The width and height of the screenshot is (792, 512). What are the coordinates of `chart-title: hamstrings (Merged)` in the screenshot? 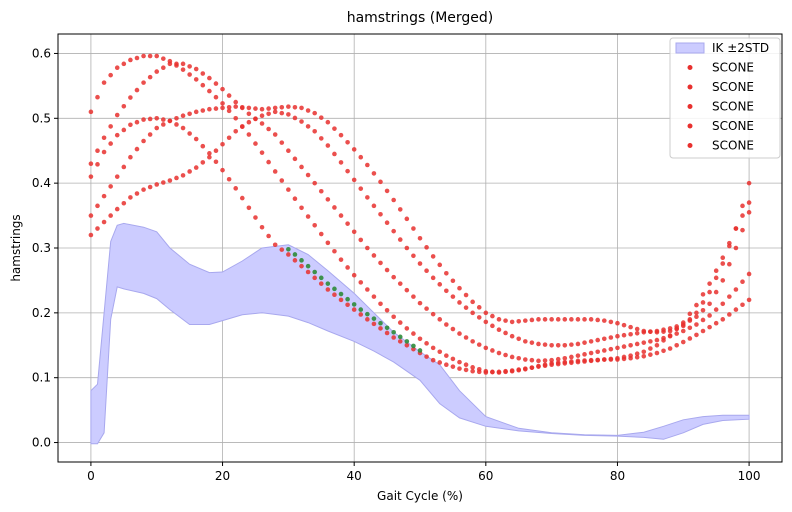 It's located at (420, 18).